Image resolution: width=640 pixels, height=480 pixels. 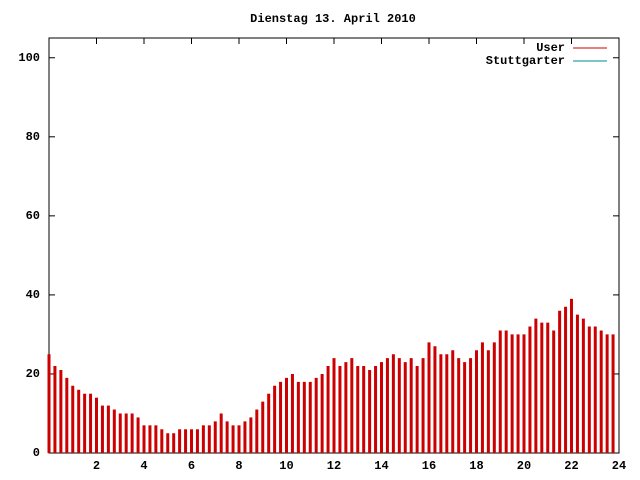 I want to click on legend-label: Stuttgarter, so click(x=525, y=61).